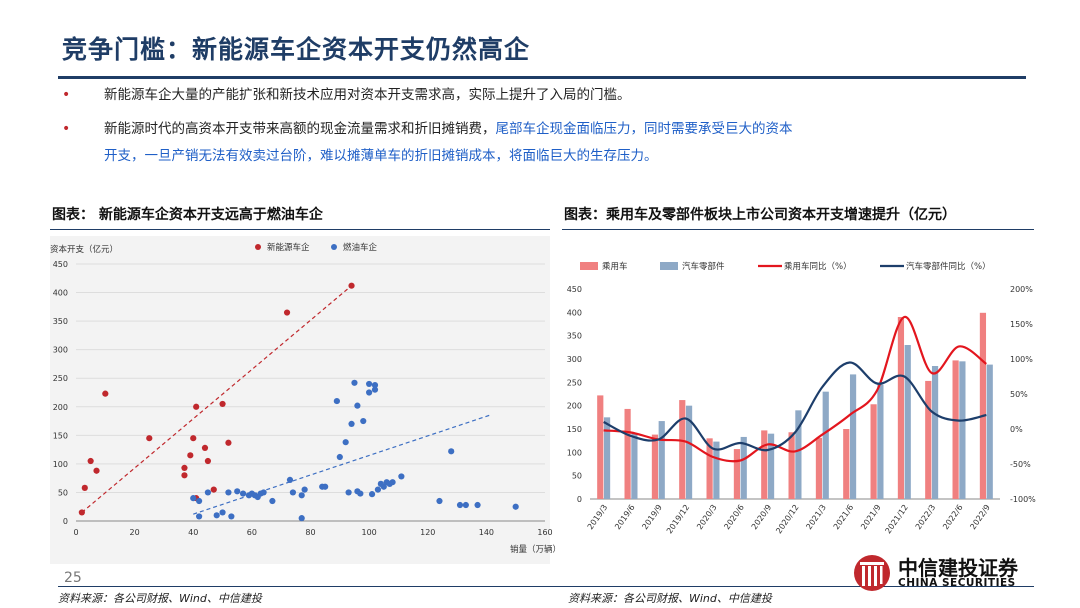  Describe the element at coordinates (652, 517) in the screenshot. I see `x-tick-label: 2019/9` at that location.